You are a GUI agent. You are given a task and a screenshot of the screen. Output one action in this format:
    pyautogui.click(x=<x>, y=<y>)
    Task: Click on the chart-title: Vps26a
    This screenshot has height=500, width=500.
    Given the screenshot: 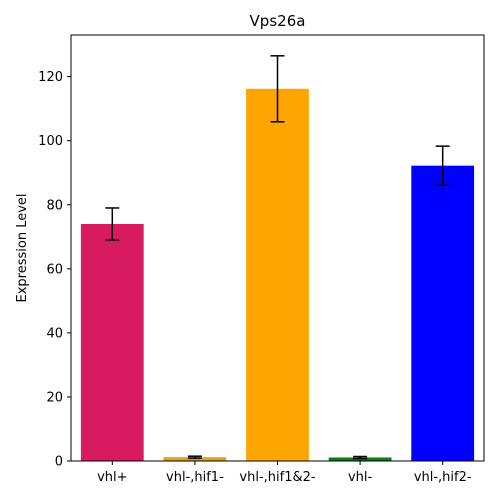 What is the action you would take?
    pyautogui.click(x=278, y=21)
    